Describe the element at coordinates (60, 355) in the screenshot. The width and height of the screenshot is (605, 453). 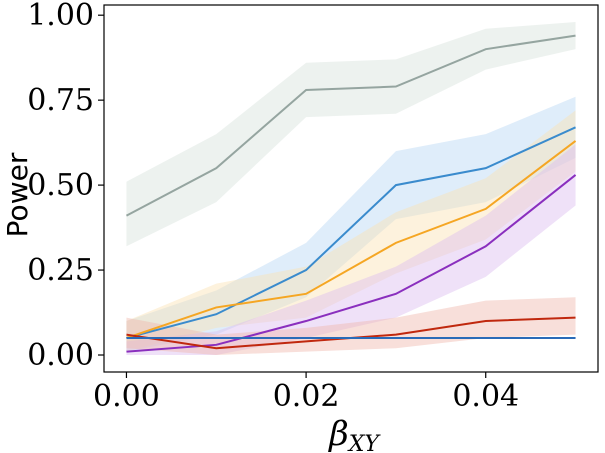
I see `y-tick-label: 0.00` at that location.